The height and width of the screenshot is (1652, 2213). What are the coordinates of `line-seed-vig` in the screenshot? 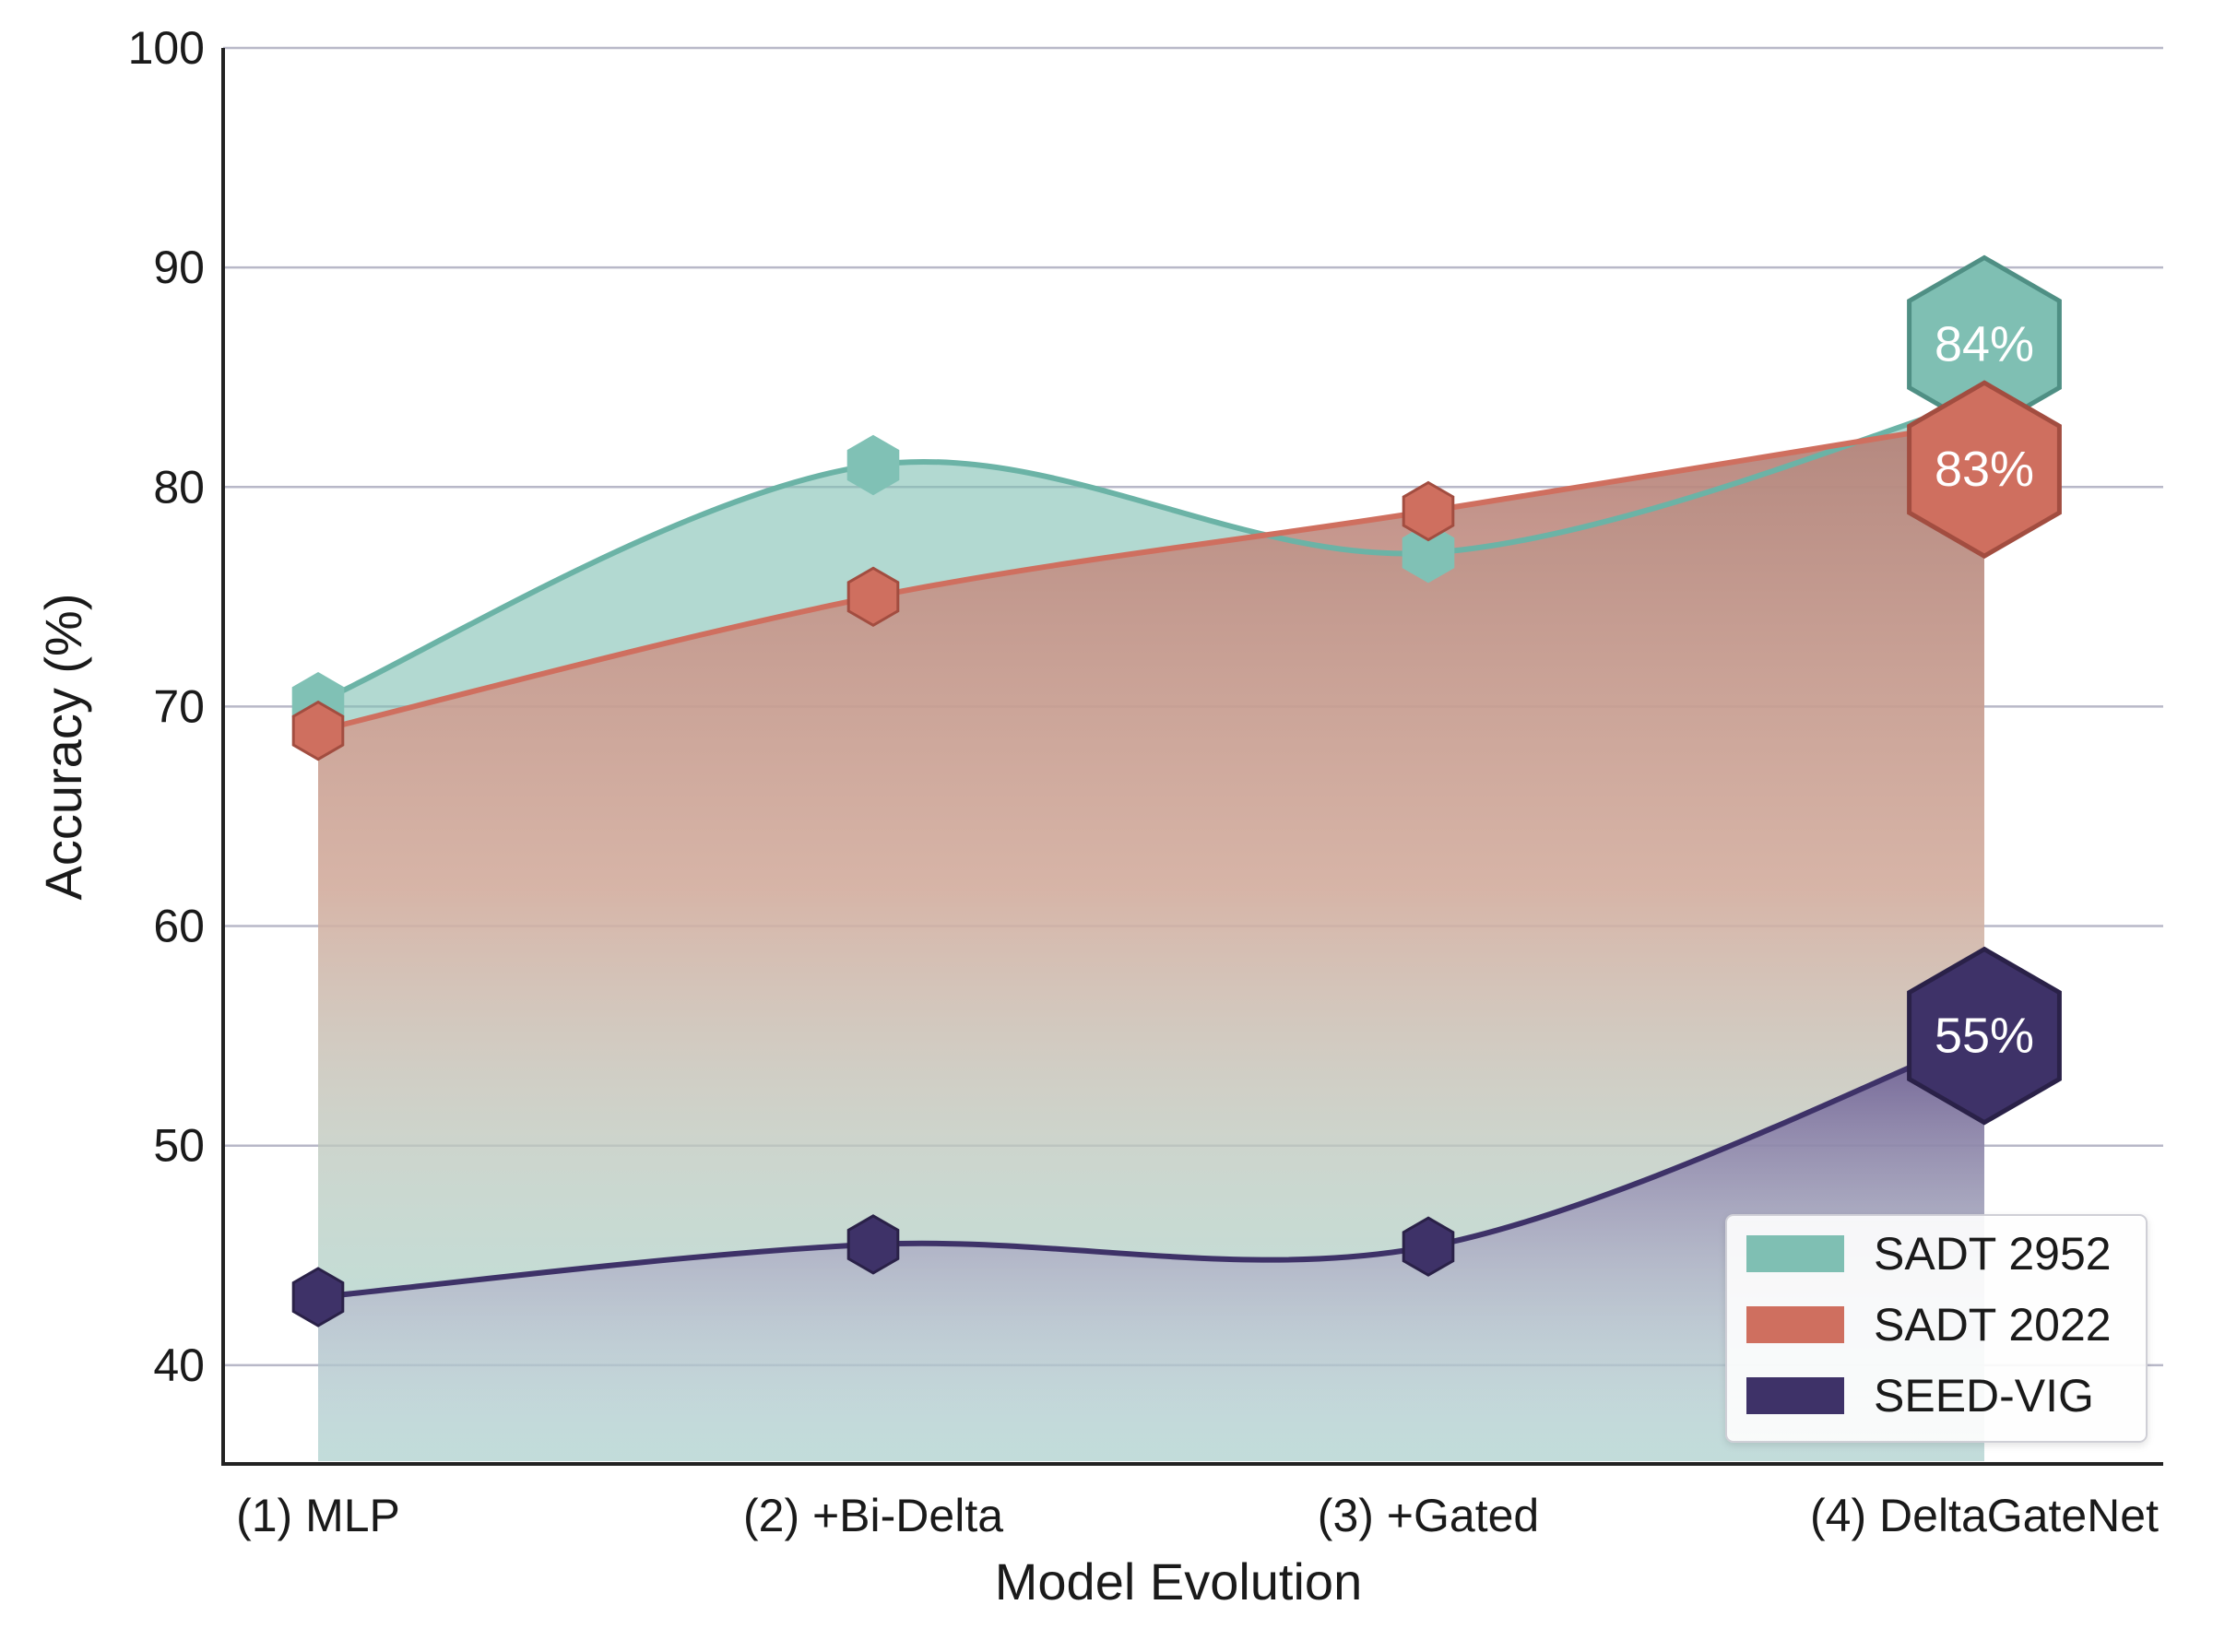 It's located at (1151, 1166).